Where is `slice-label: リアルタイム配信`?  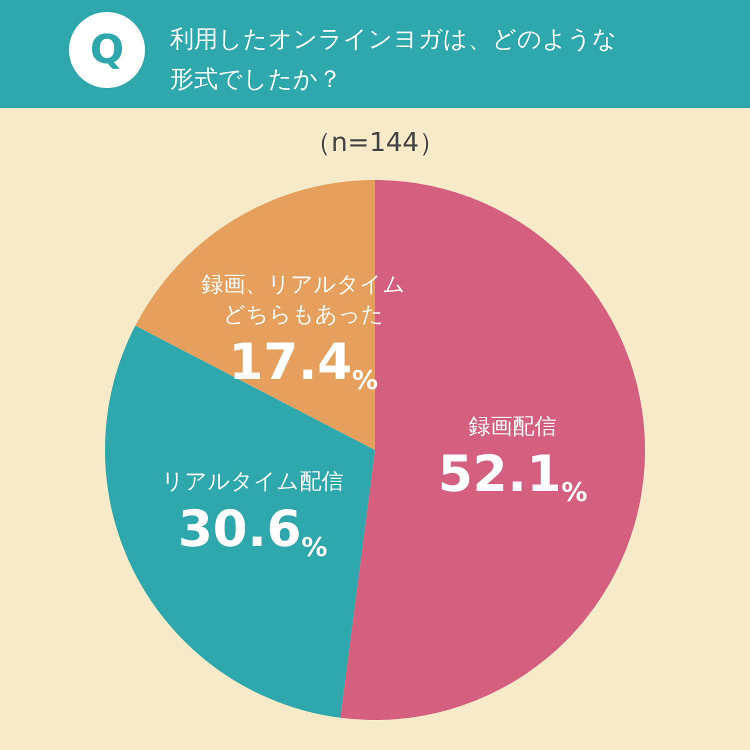
slice-label: リアルタイム配信 is located at coordinates (253, 481).